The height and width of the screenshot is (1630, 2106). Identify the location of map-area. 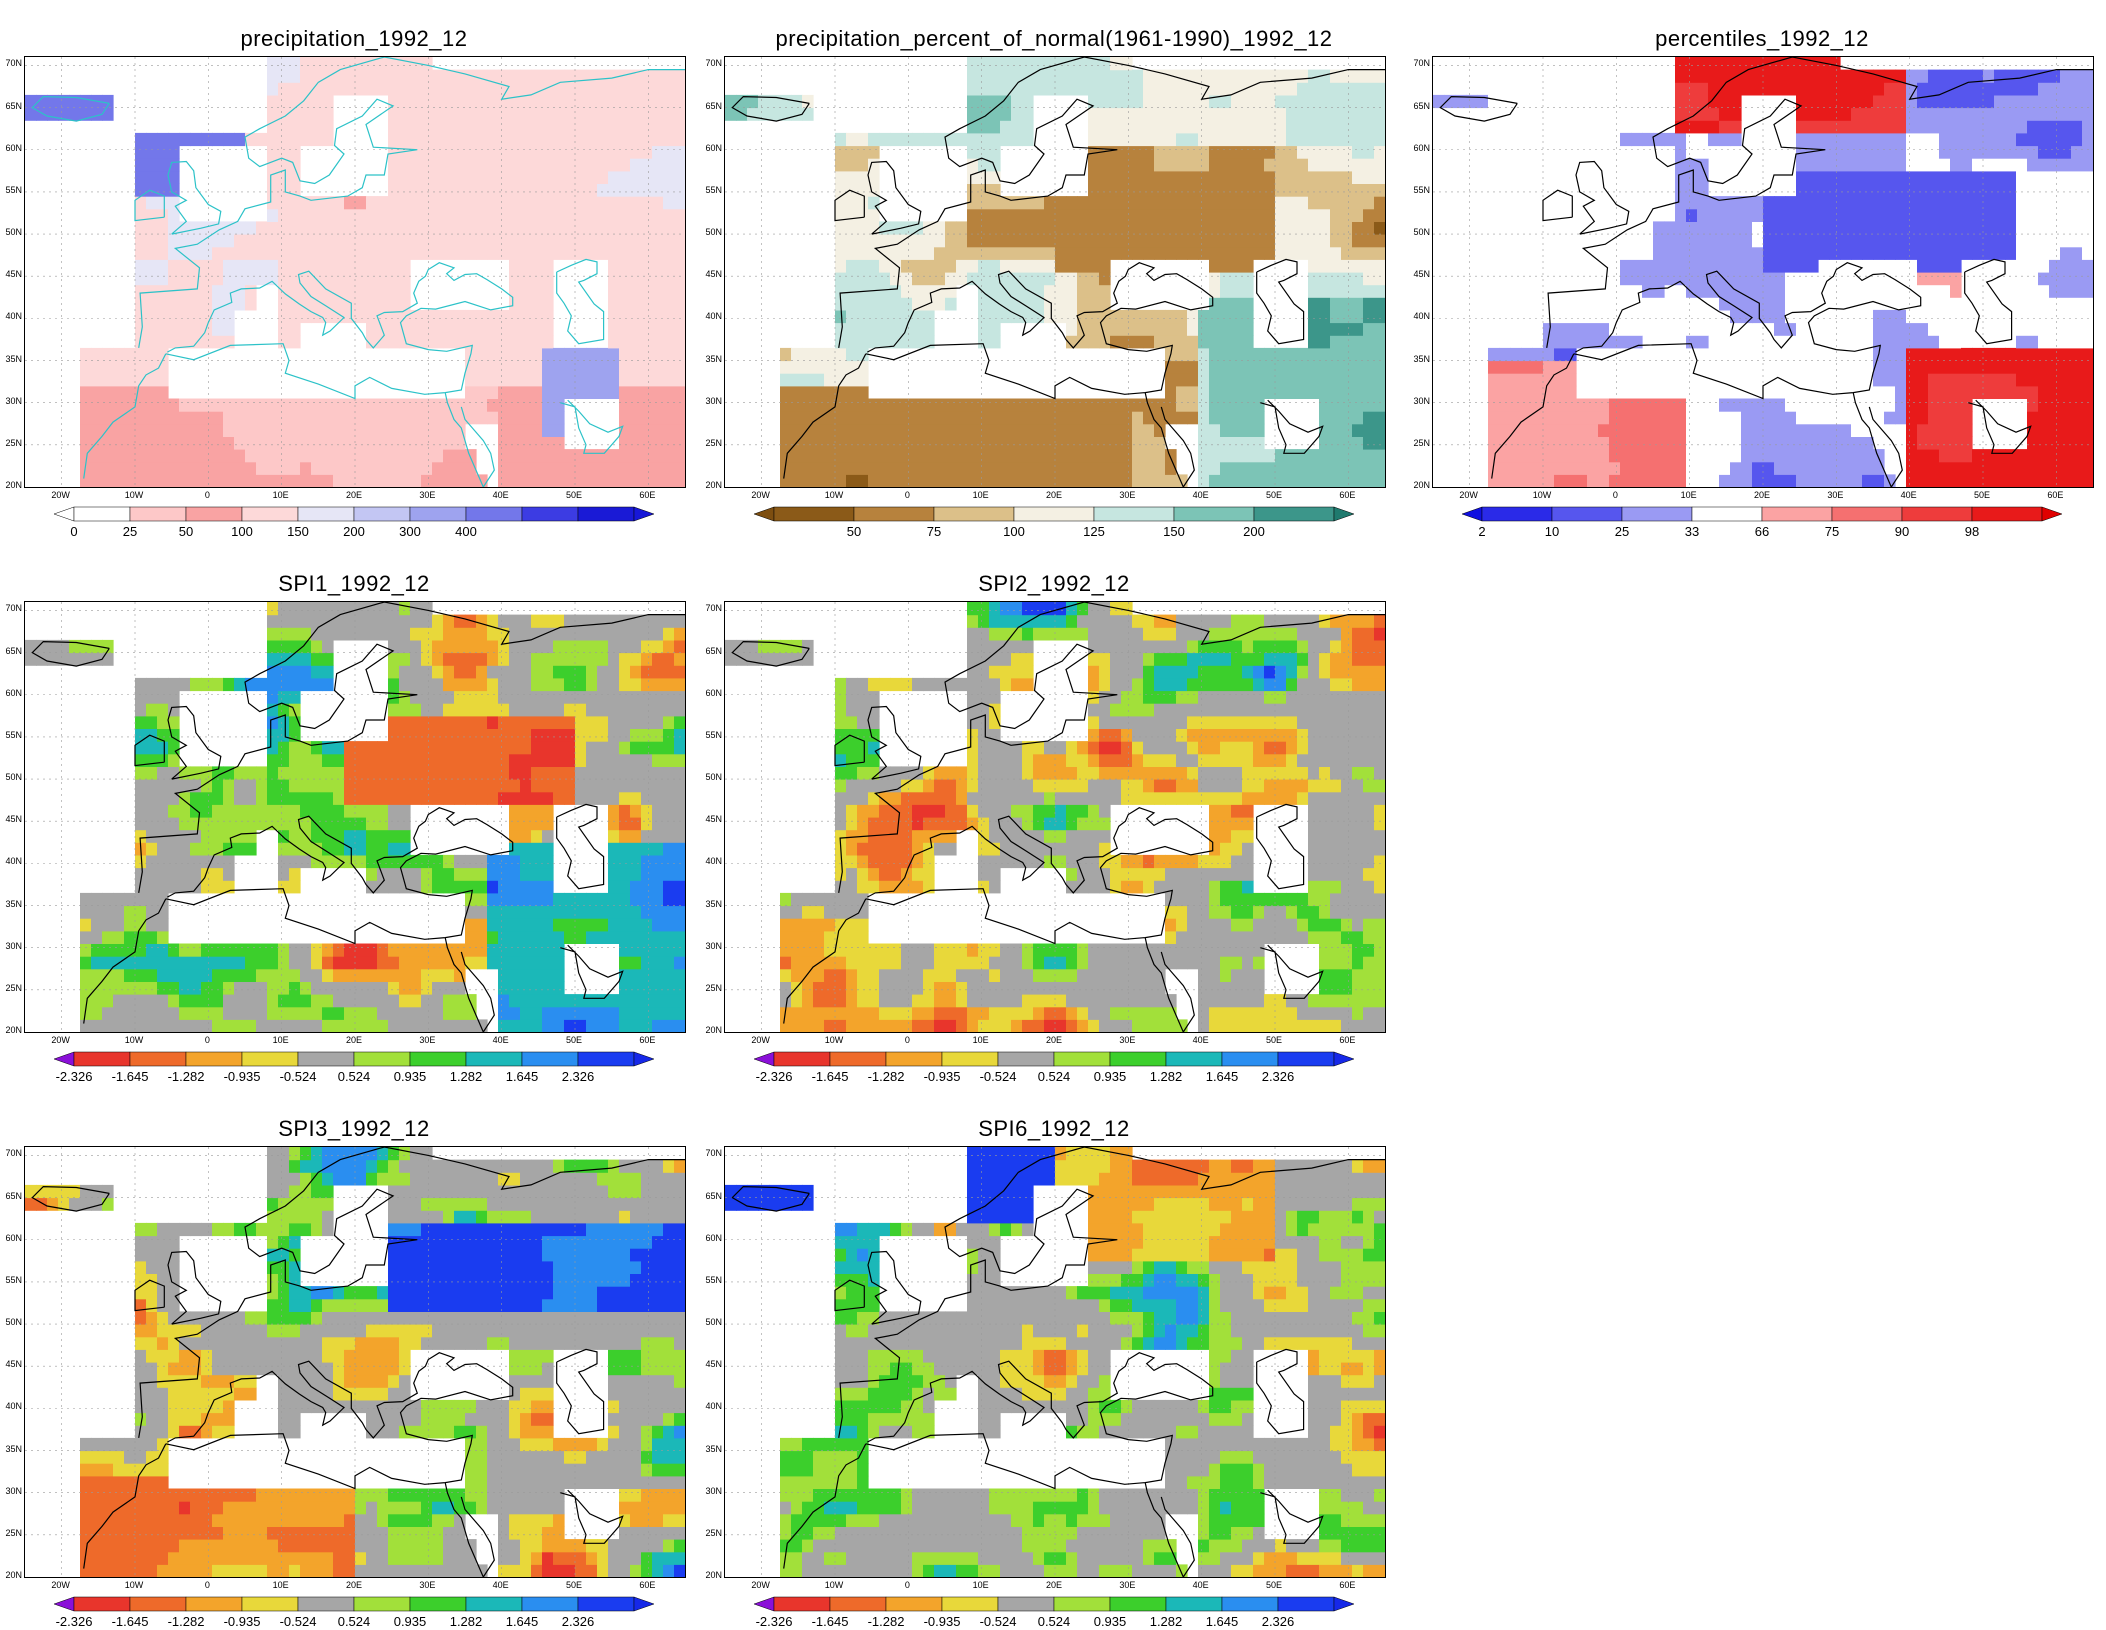
(1763, 272).